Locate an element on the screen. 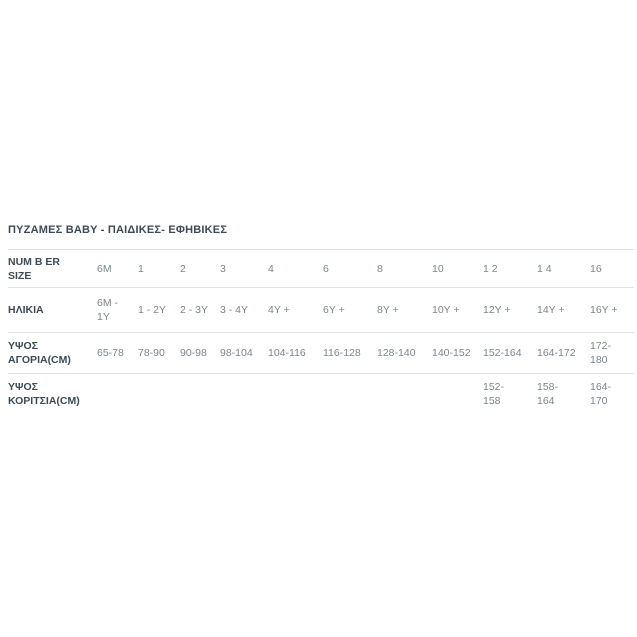  row-header-number-size: NUM B ER SIZE is located at coordinates (34, 269).